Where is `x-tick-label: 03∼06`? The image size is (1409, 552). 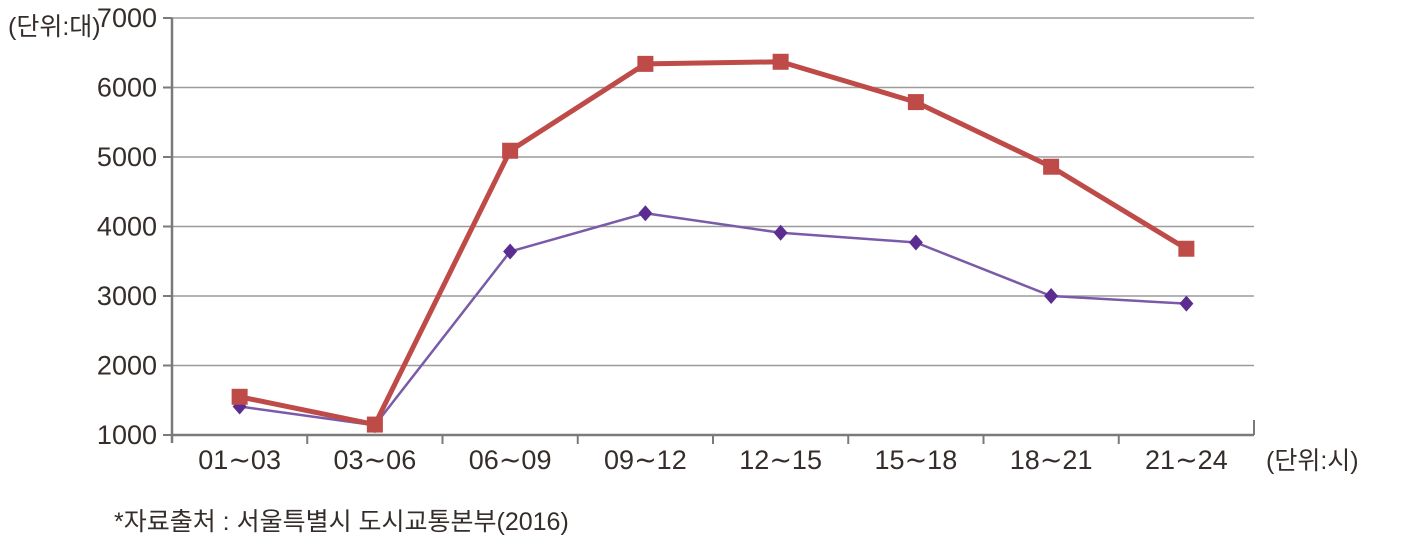 x-tick-label: 03∼06 is located at coordinates (375, 460).